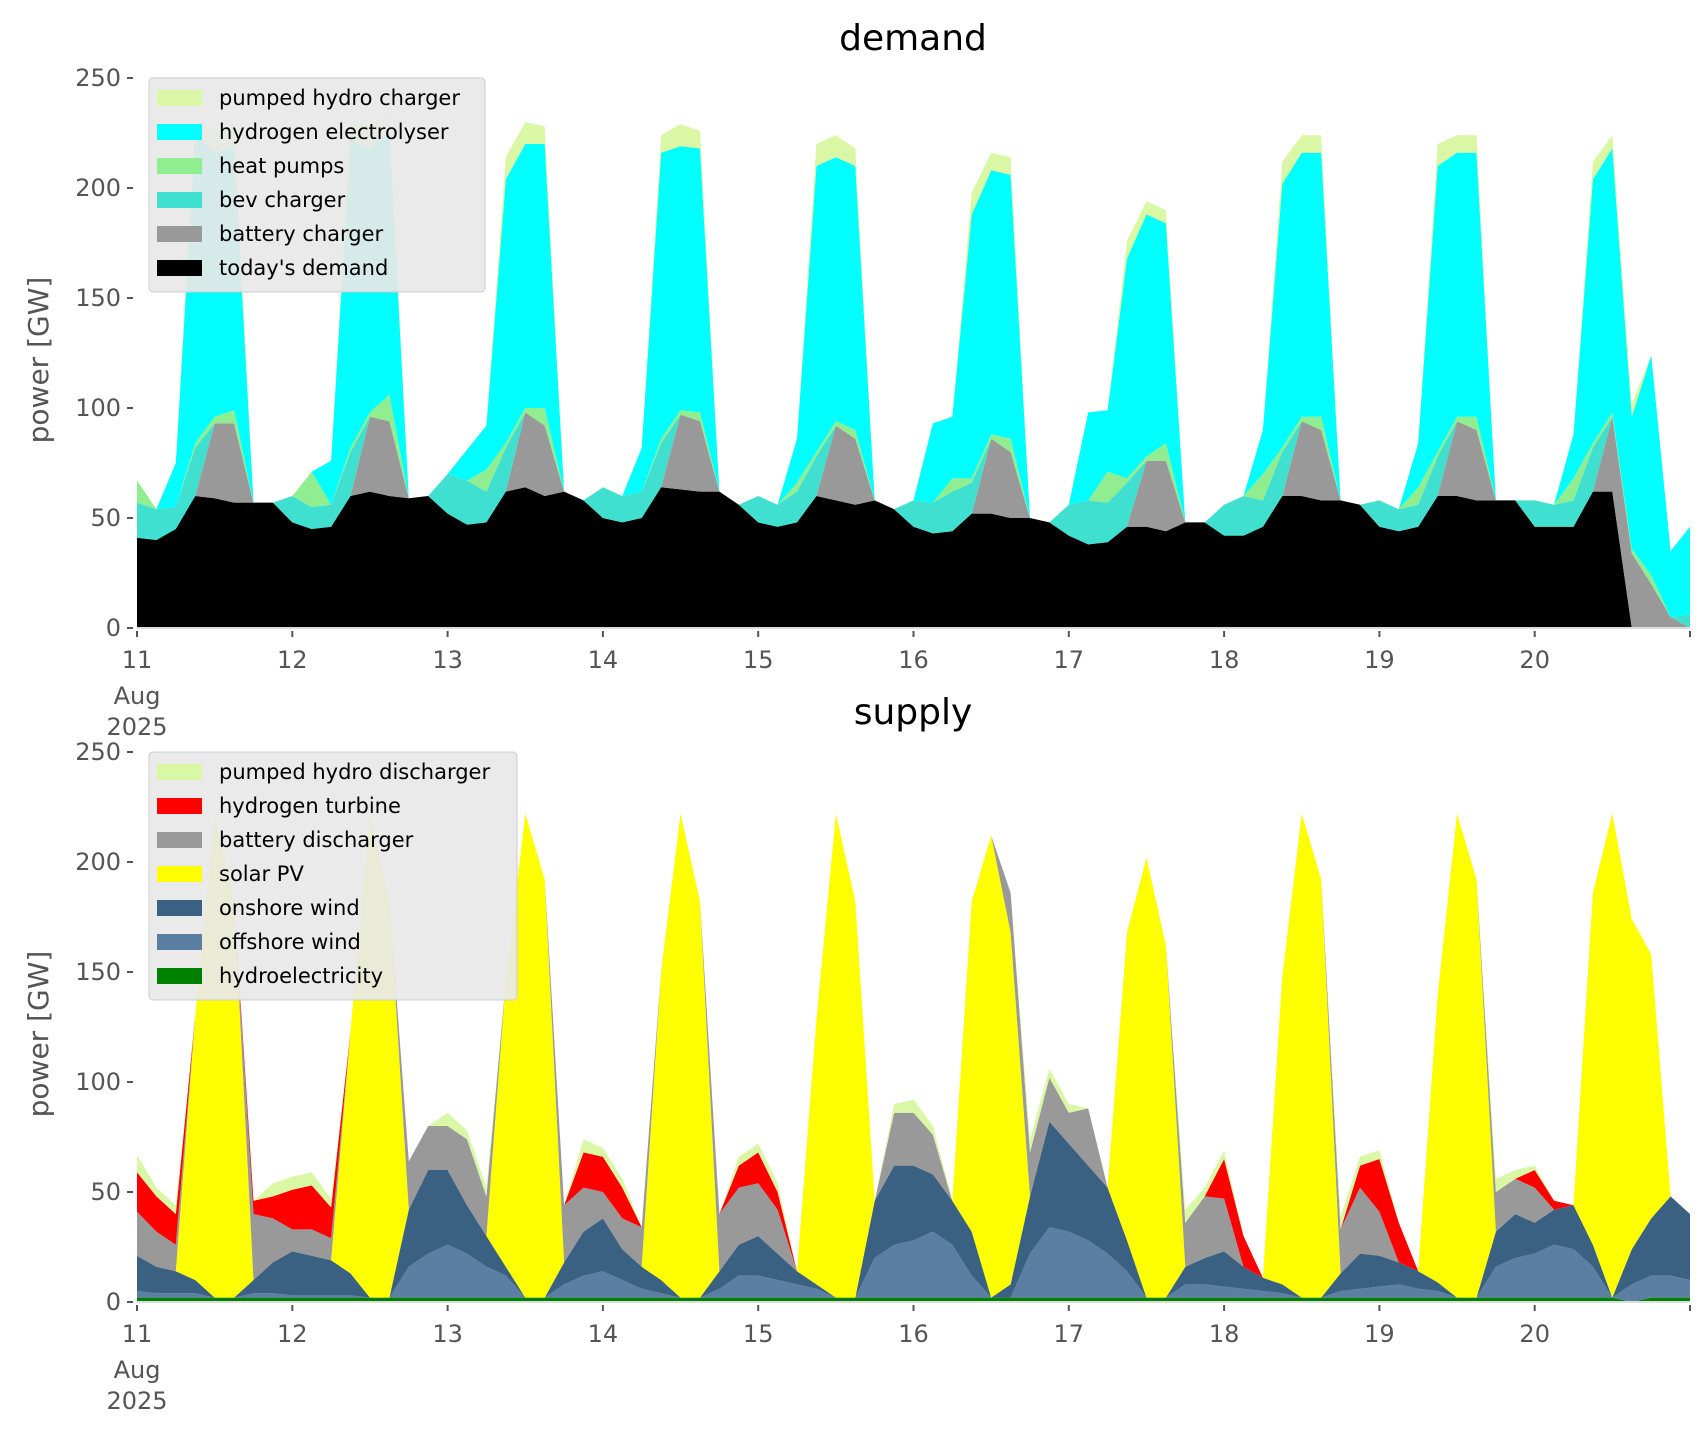 This screenshot has width=1706, height=1431. Describe the element at coordinates (913, 712) in the screenshot. I see `supply-title: supply` at that location.